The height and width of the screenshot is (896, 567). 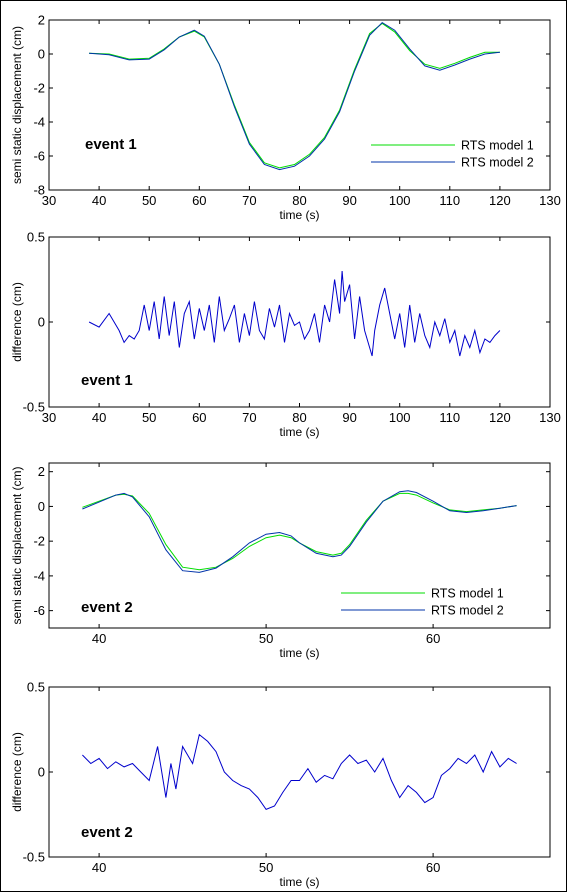 I want to click on y-tick-label: -8, so click(x=39, y=190).